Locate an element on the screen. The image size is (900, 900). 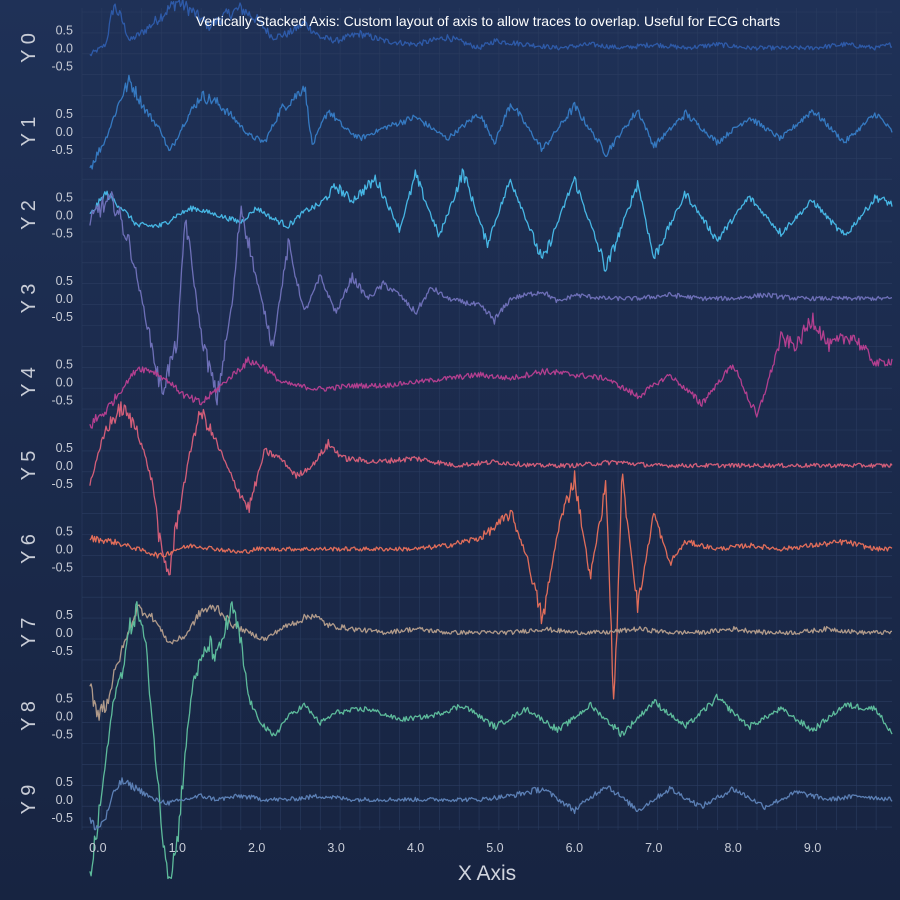
x-axis: 0.0 1.0 2.0 3.0 4.0 5.0 6.0 7.0 8.0 9.0 is located at coordinates (455, 848).